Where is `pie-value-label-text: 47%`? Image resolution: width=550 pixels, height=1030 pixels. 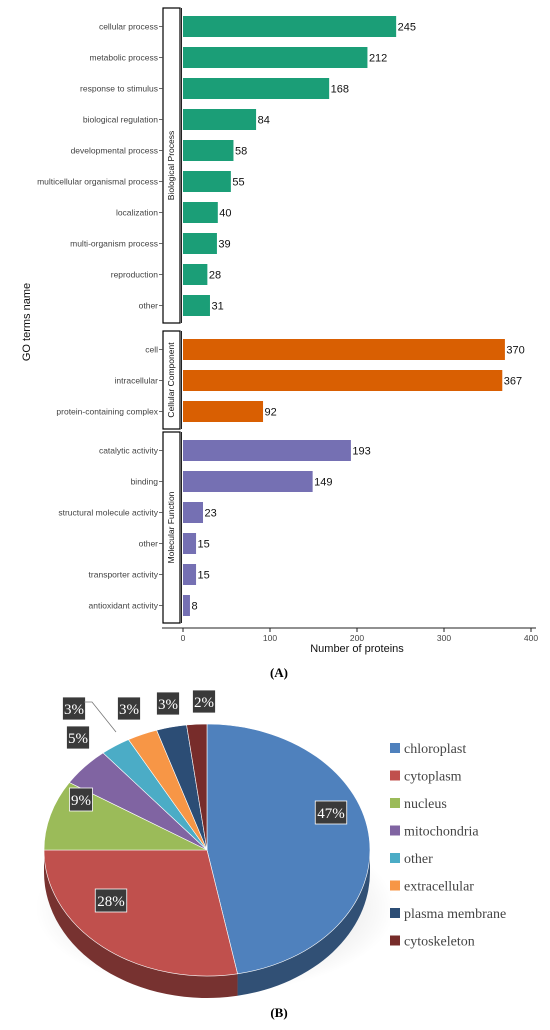
pie-value-label-text: 47% is located at coordinates (331, 814).